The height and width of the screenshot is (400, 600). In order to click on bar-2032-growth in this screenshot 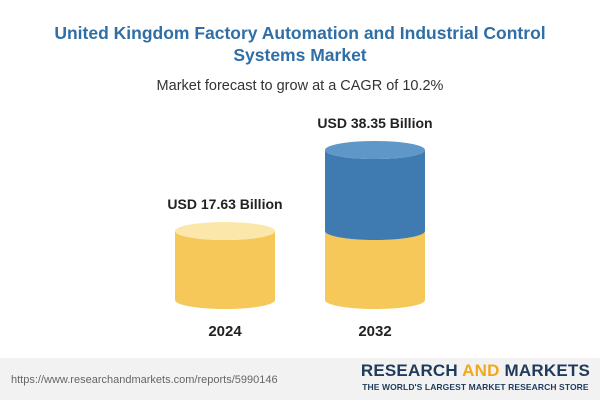, I will do `click(375, 195)`.